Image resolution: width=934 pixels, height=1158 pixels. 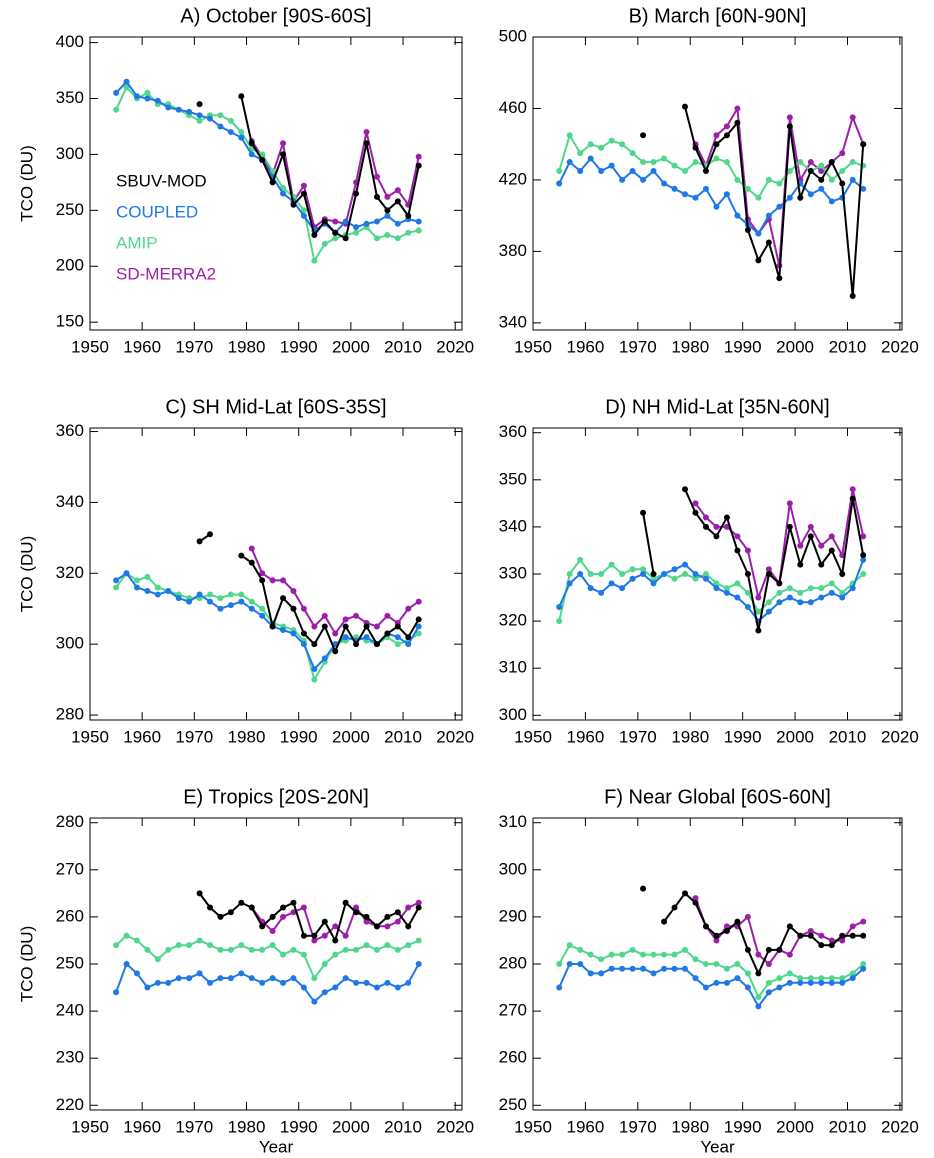 What do you see at coordinates (26, 964) in the screenshot?
I see `y-axis-label: TCO (DU)` at bounding box center [26, 964].